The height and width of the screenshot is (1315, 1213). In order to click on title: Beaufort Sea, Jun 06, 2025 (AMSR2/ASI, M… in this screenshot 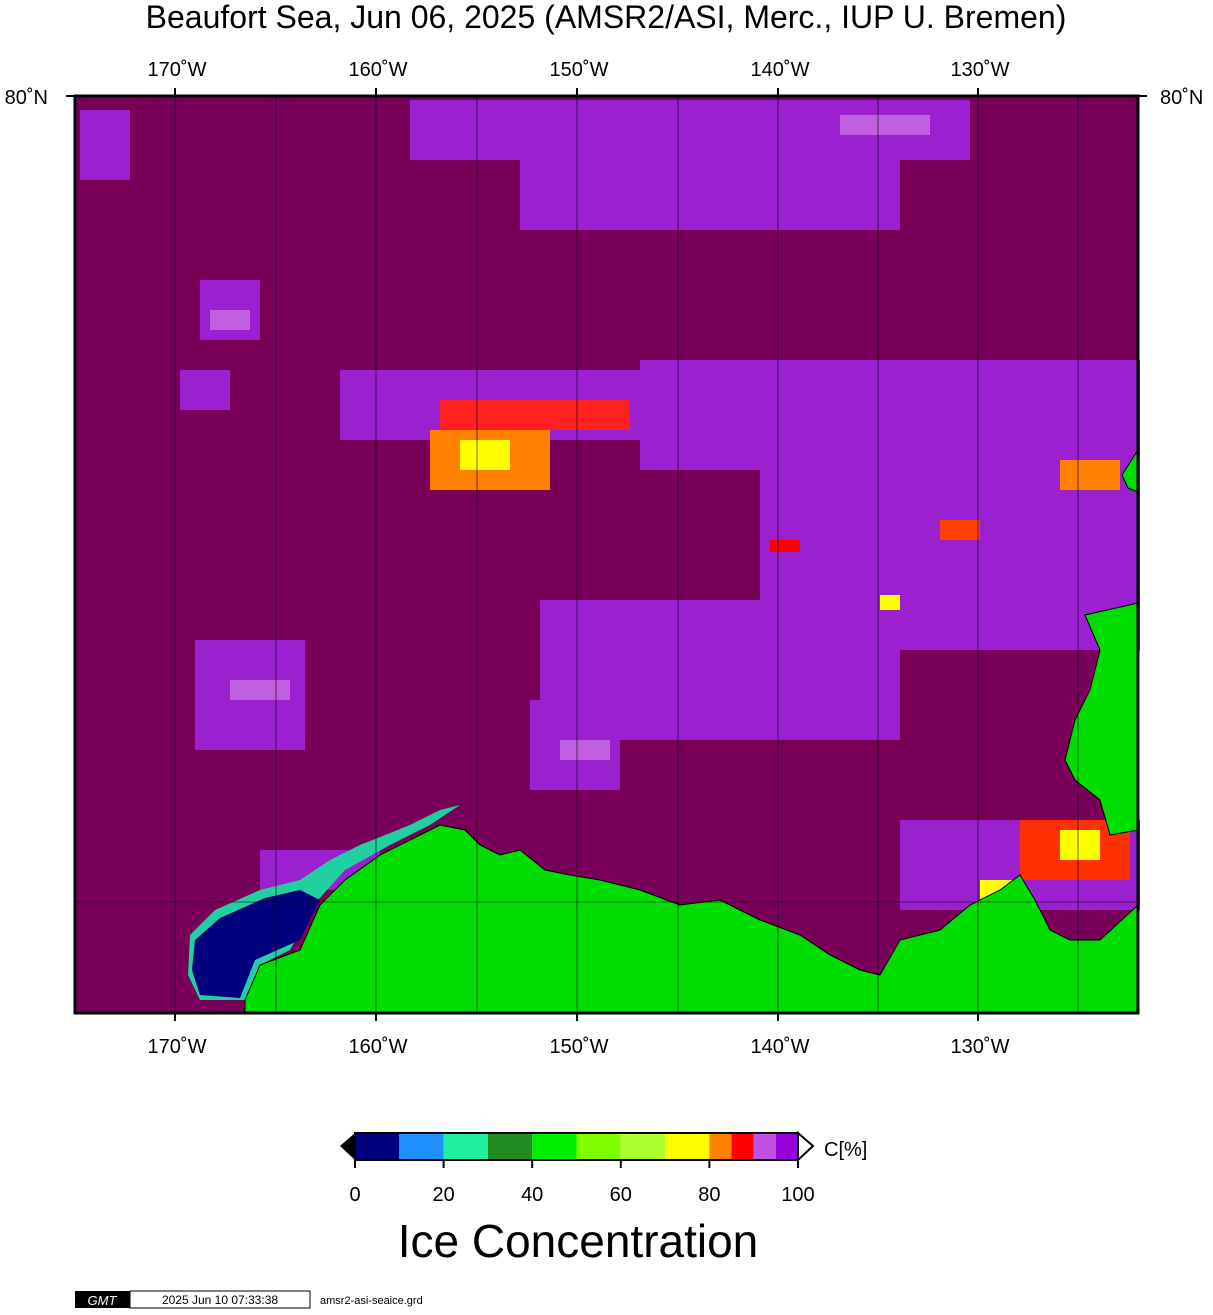, I will do `click(606, 17)`.